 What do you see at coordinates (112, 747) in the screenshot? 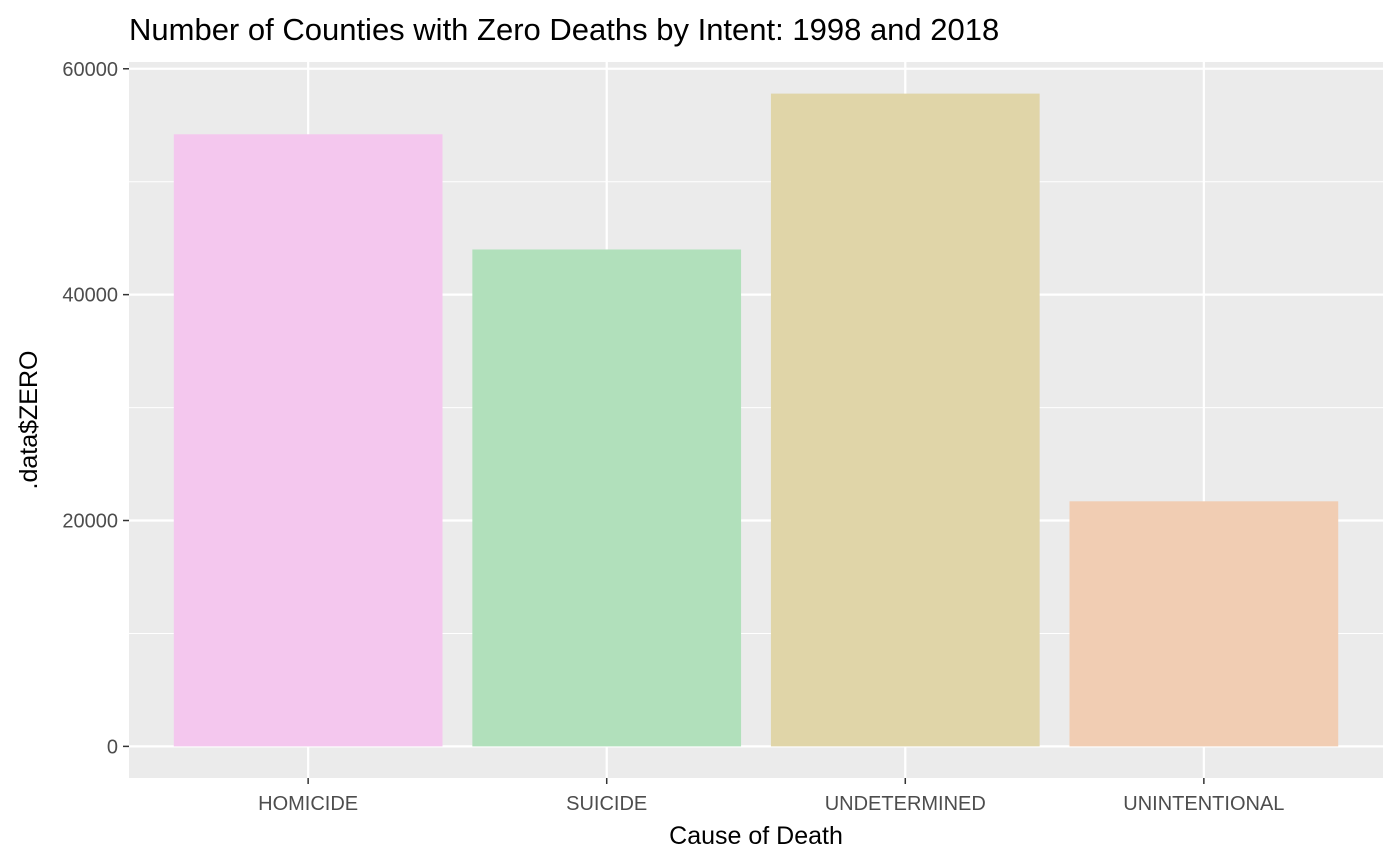
I see `y-tick-label: 0` at bounding box center [112, 747].